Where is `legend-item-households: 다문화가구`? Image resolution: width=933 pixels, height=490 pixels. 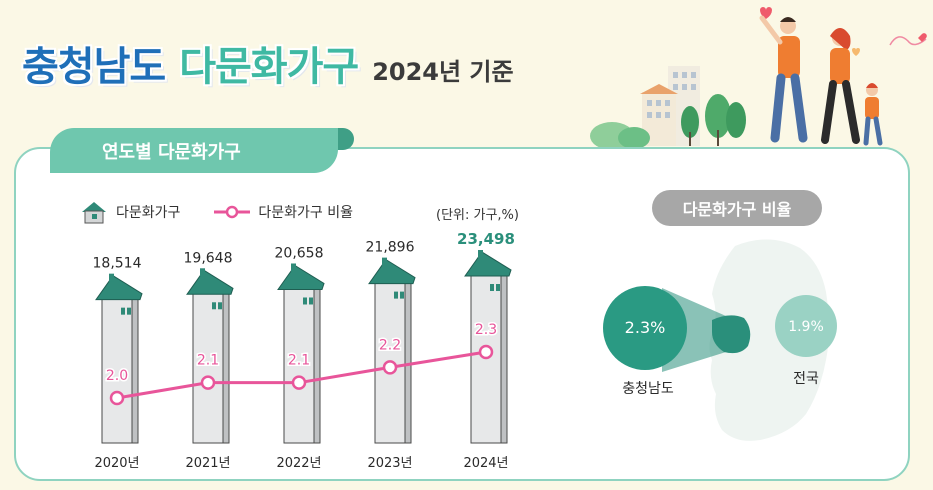
legend-item-households: 다문화가구 is located at coordinates (130, 212).